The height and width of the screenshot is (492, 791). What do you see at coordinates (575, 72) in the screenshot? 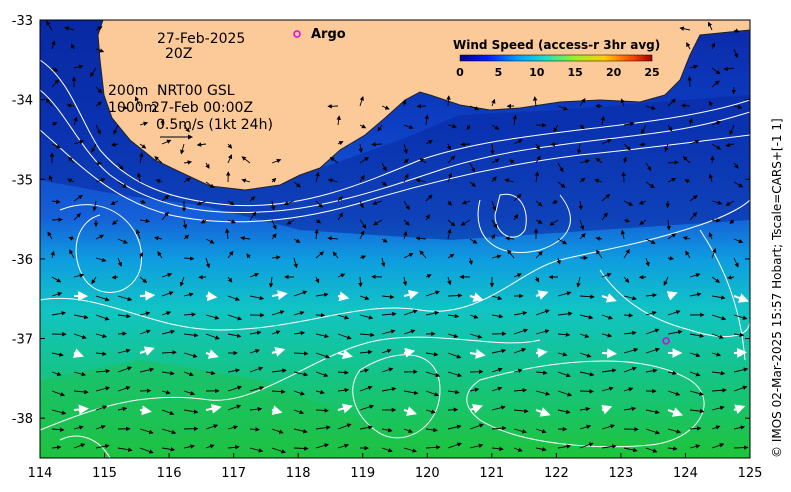
I see `colorbar-tick-label: 15` at bounding box center [575, 72].